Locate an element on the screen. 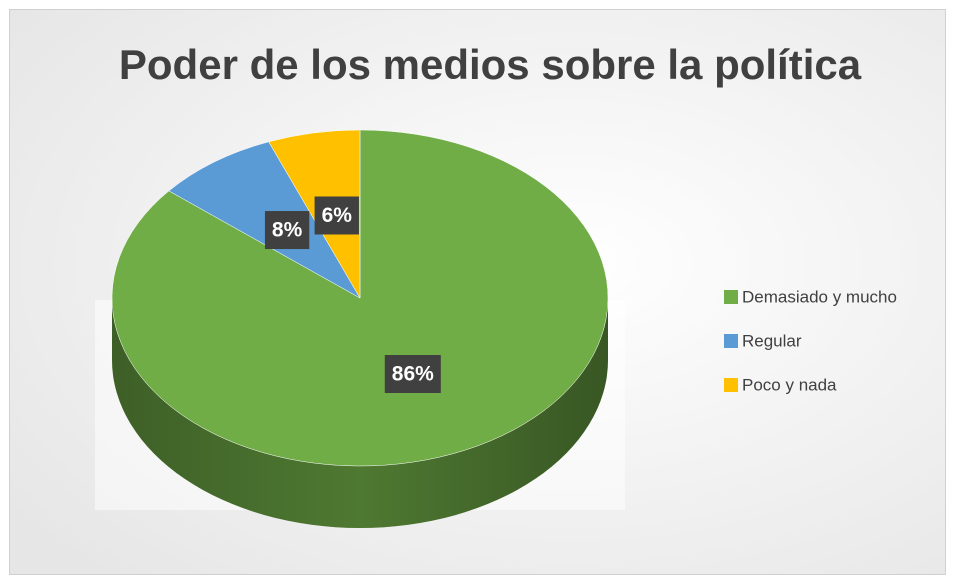 Image resolution: width=955 pixels, height=583 pixels. legend-label: Regular is located at coordinates (772, 340).